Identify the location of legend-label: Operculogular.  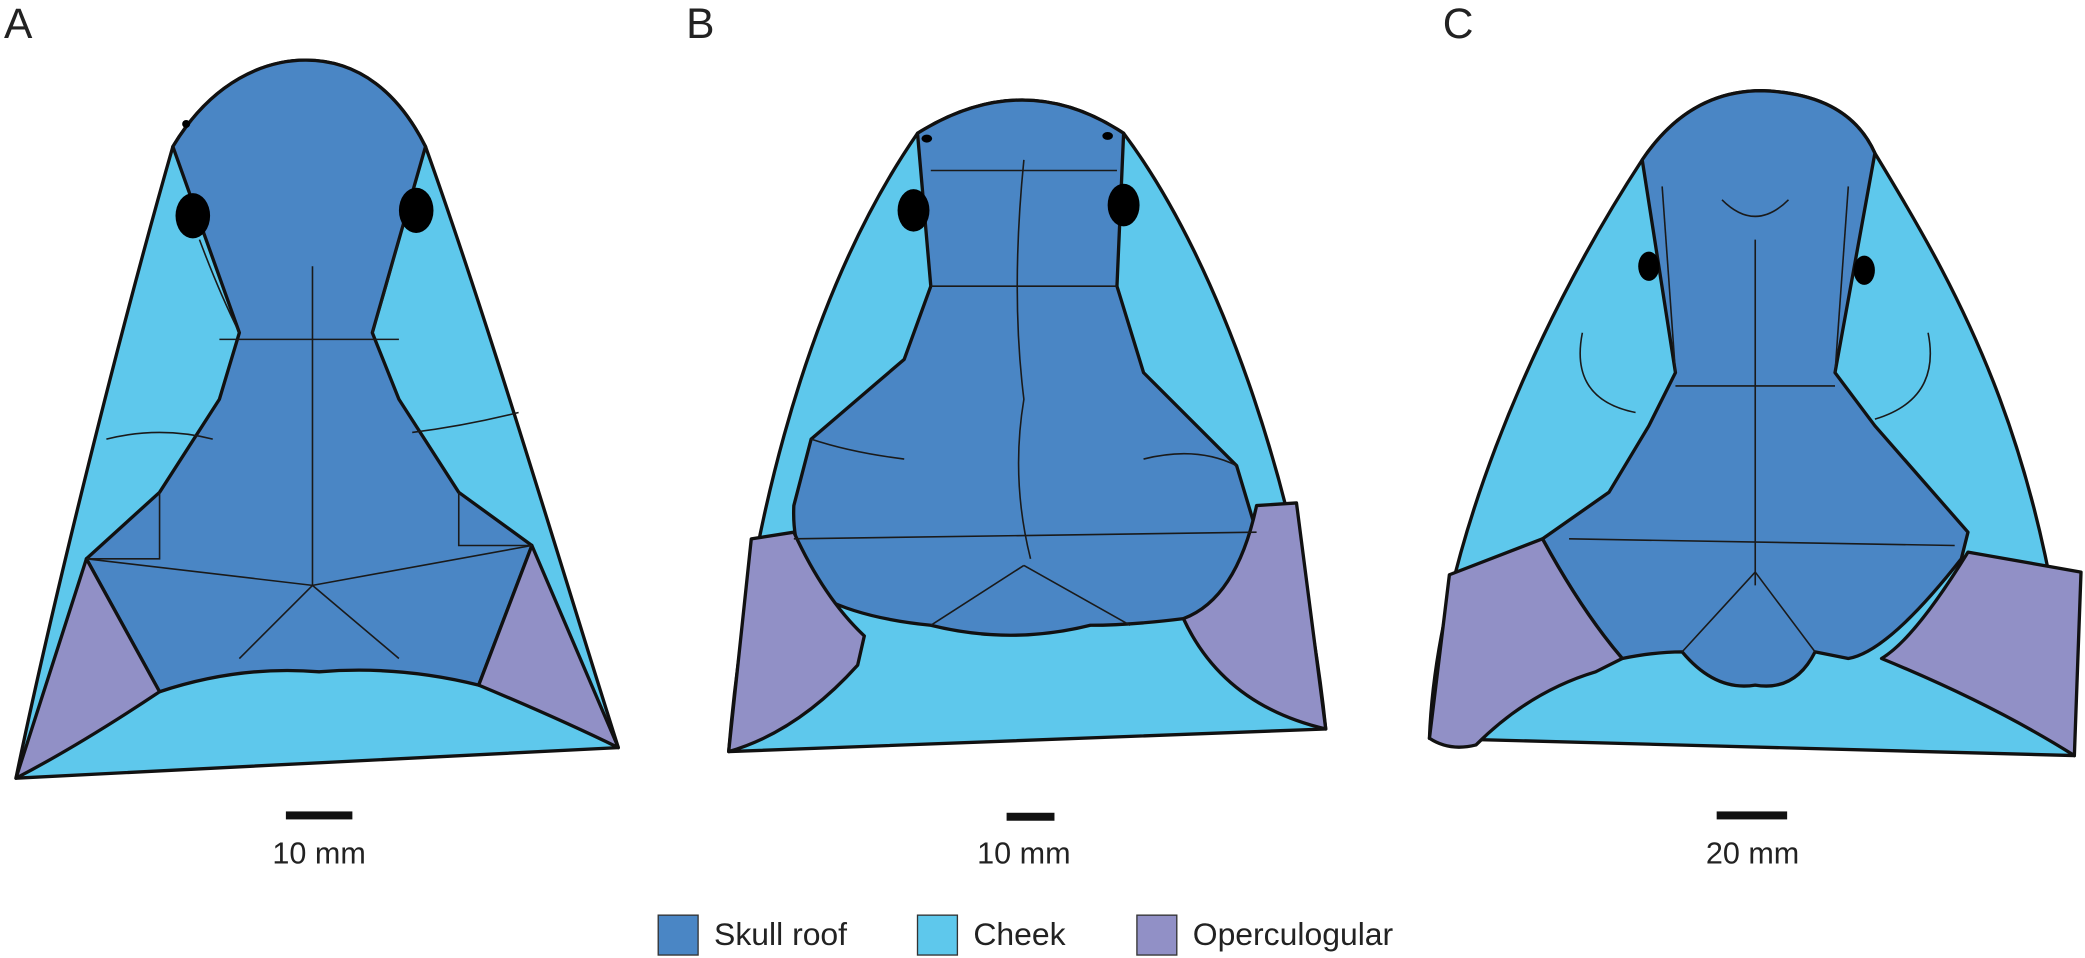
(1293, 934).